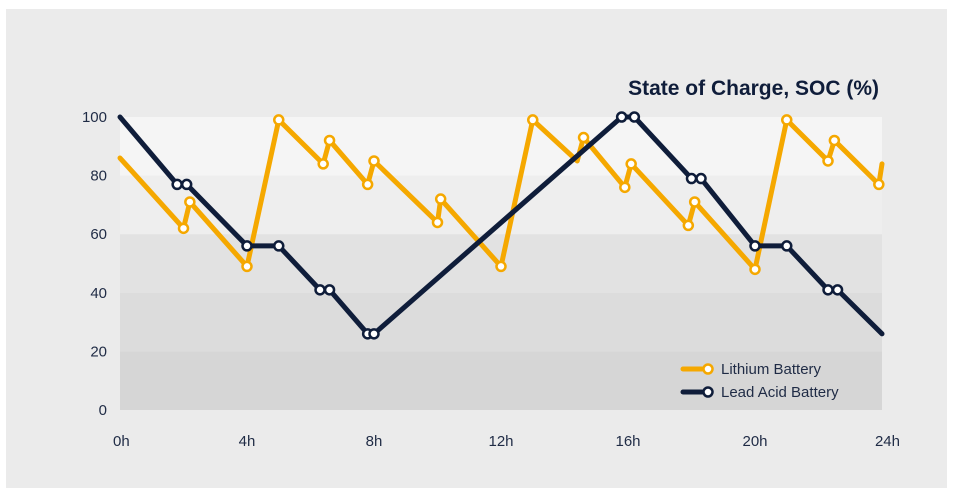 The image size is (953, 491). I want to click on x-tick-label: 16h, so click(627, 441).